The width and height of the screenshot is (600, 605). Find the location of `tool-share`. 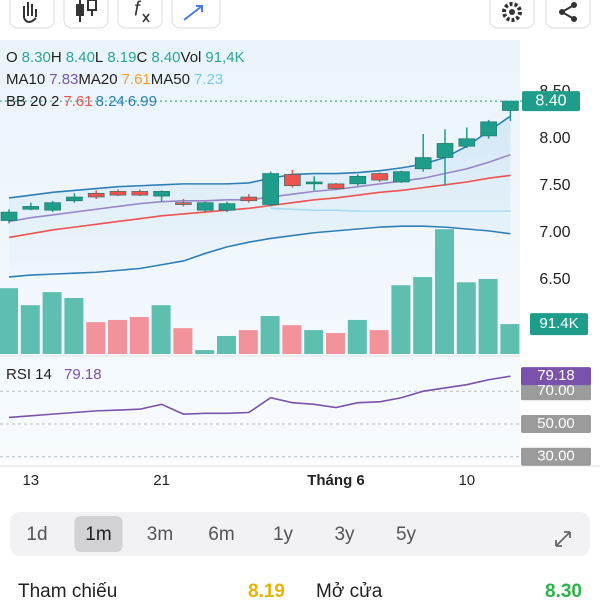

tool-share is located at coordinates (568, 14).